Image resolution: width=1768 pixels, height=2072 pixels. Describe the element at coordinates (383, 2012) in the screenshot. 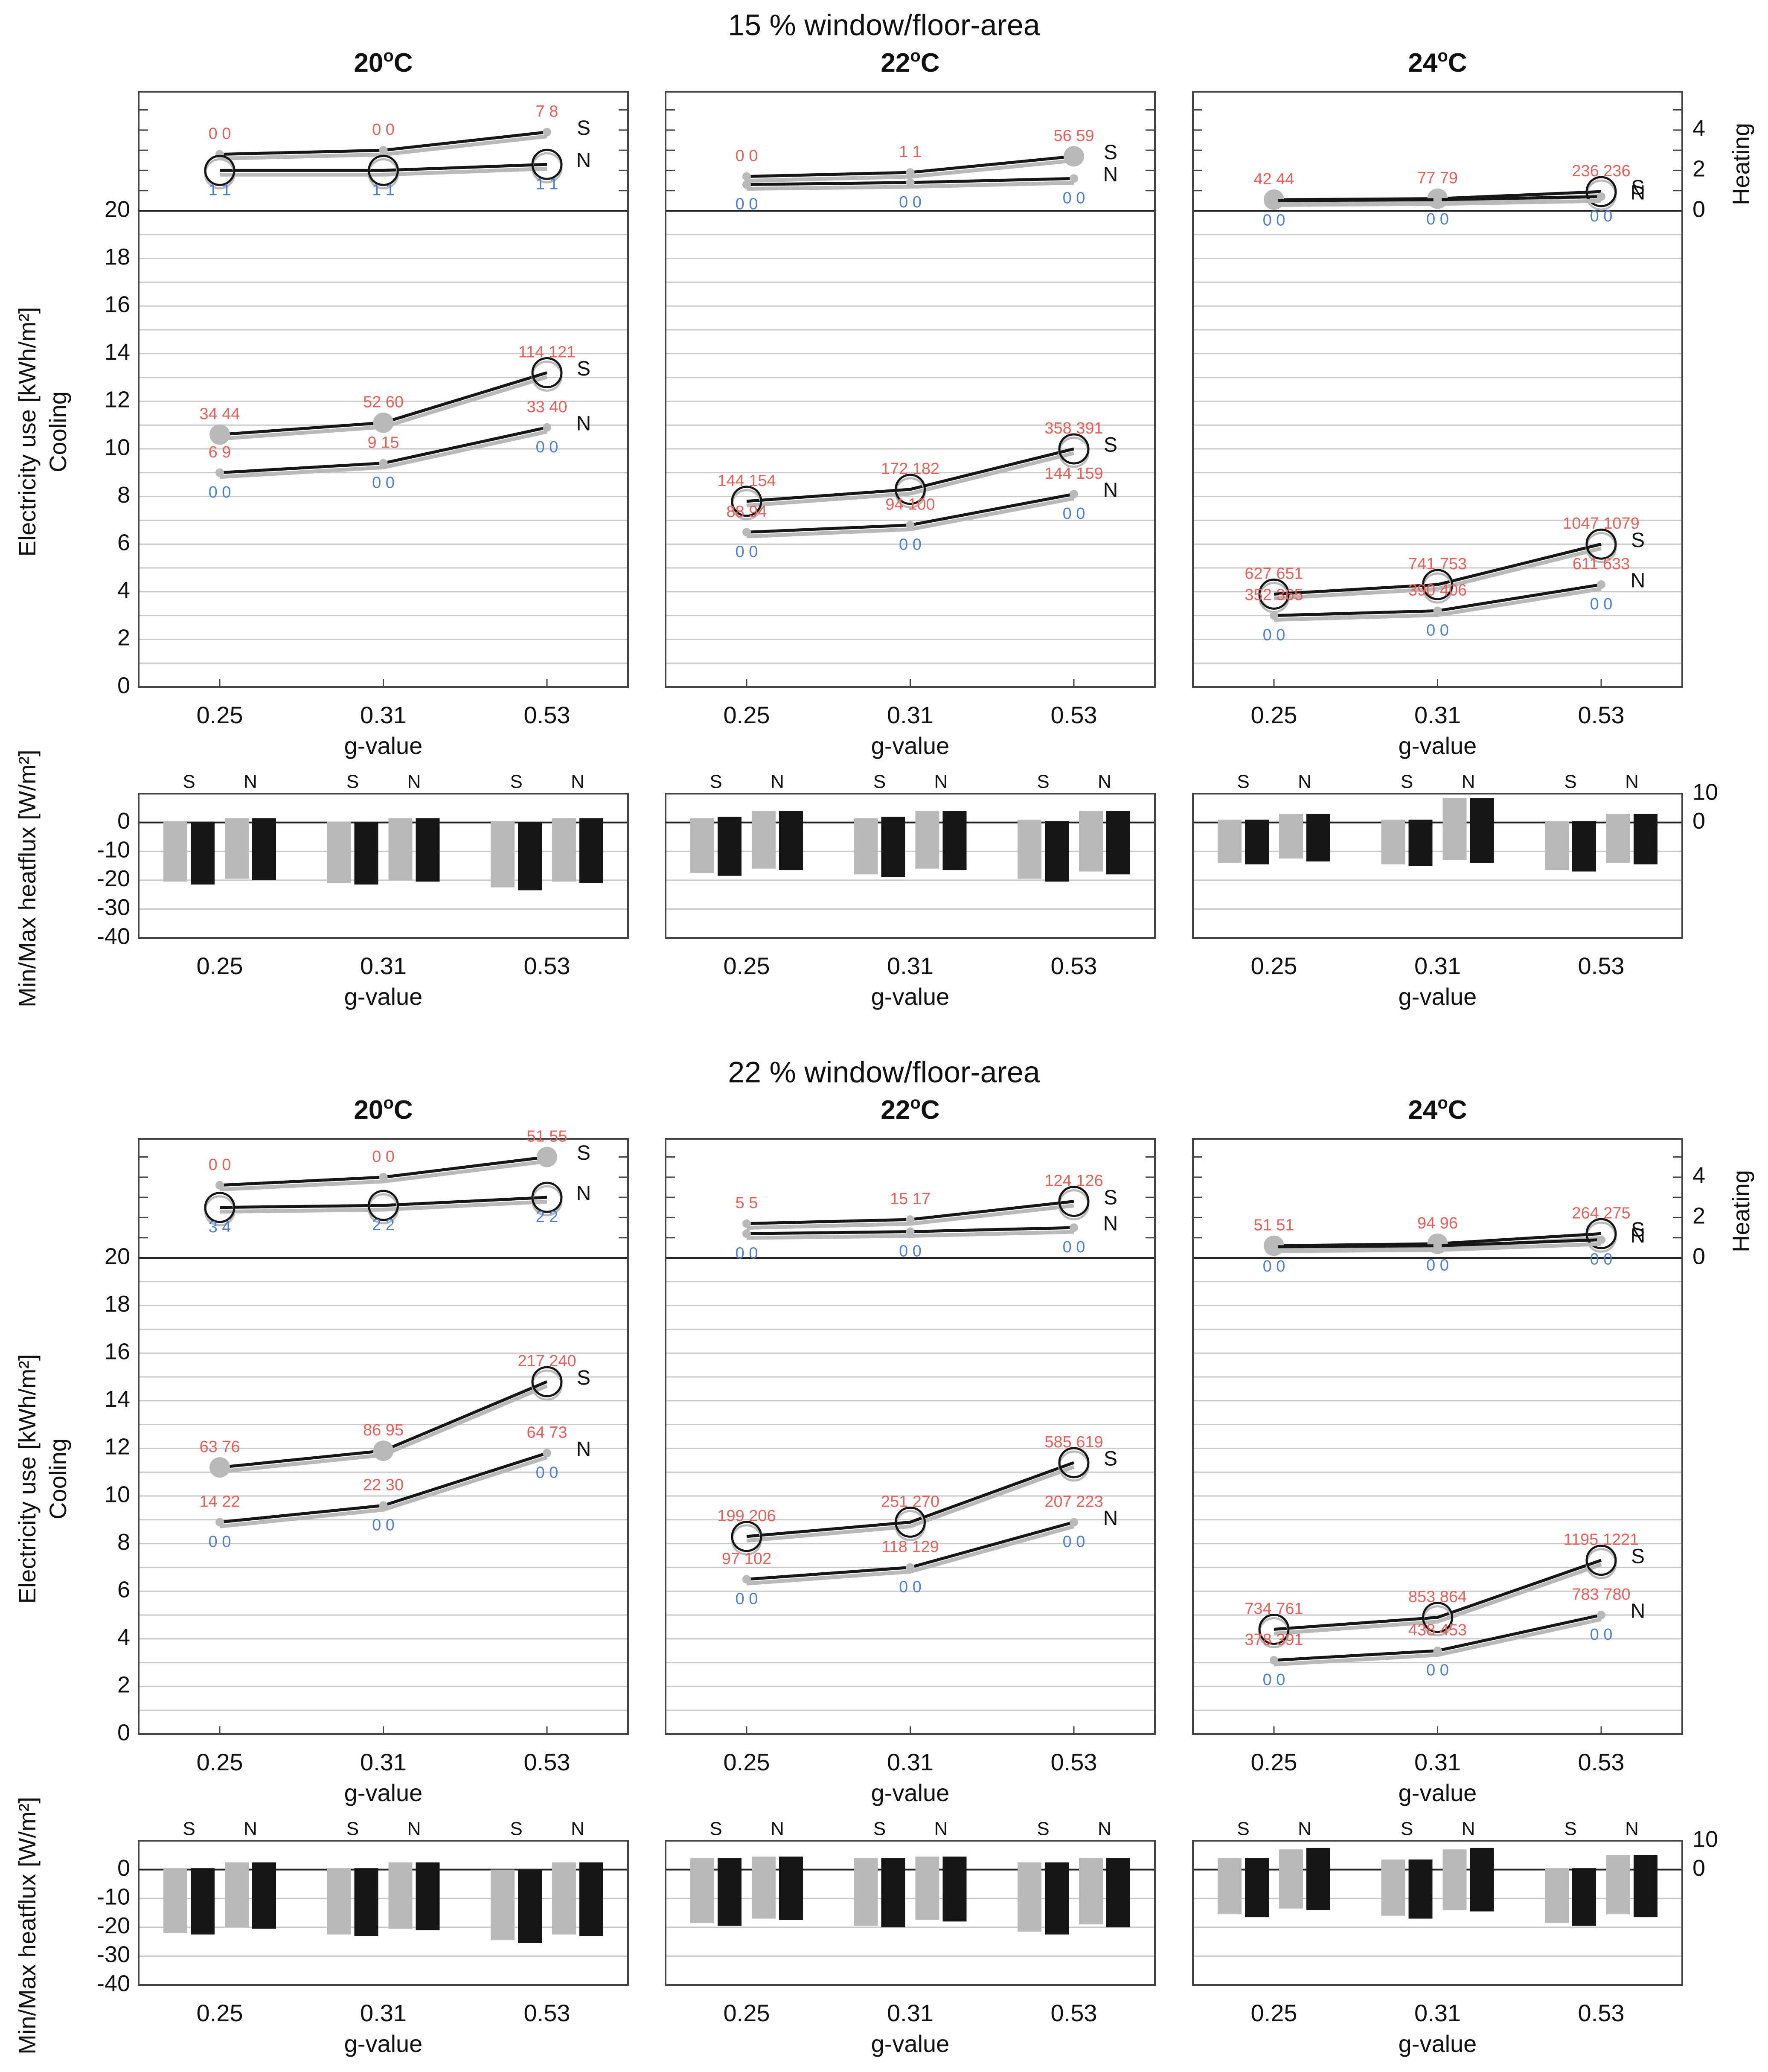

I see `flux-x-tick-label: 0.31` at that location.